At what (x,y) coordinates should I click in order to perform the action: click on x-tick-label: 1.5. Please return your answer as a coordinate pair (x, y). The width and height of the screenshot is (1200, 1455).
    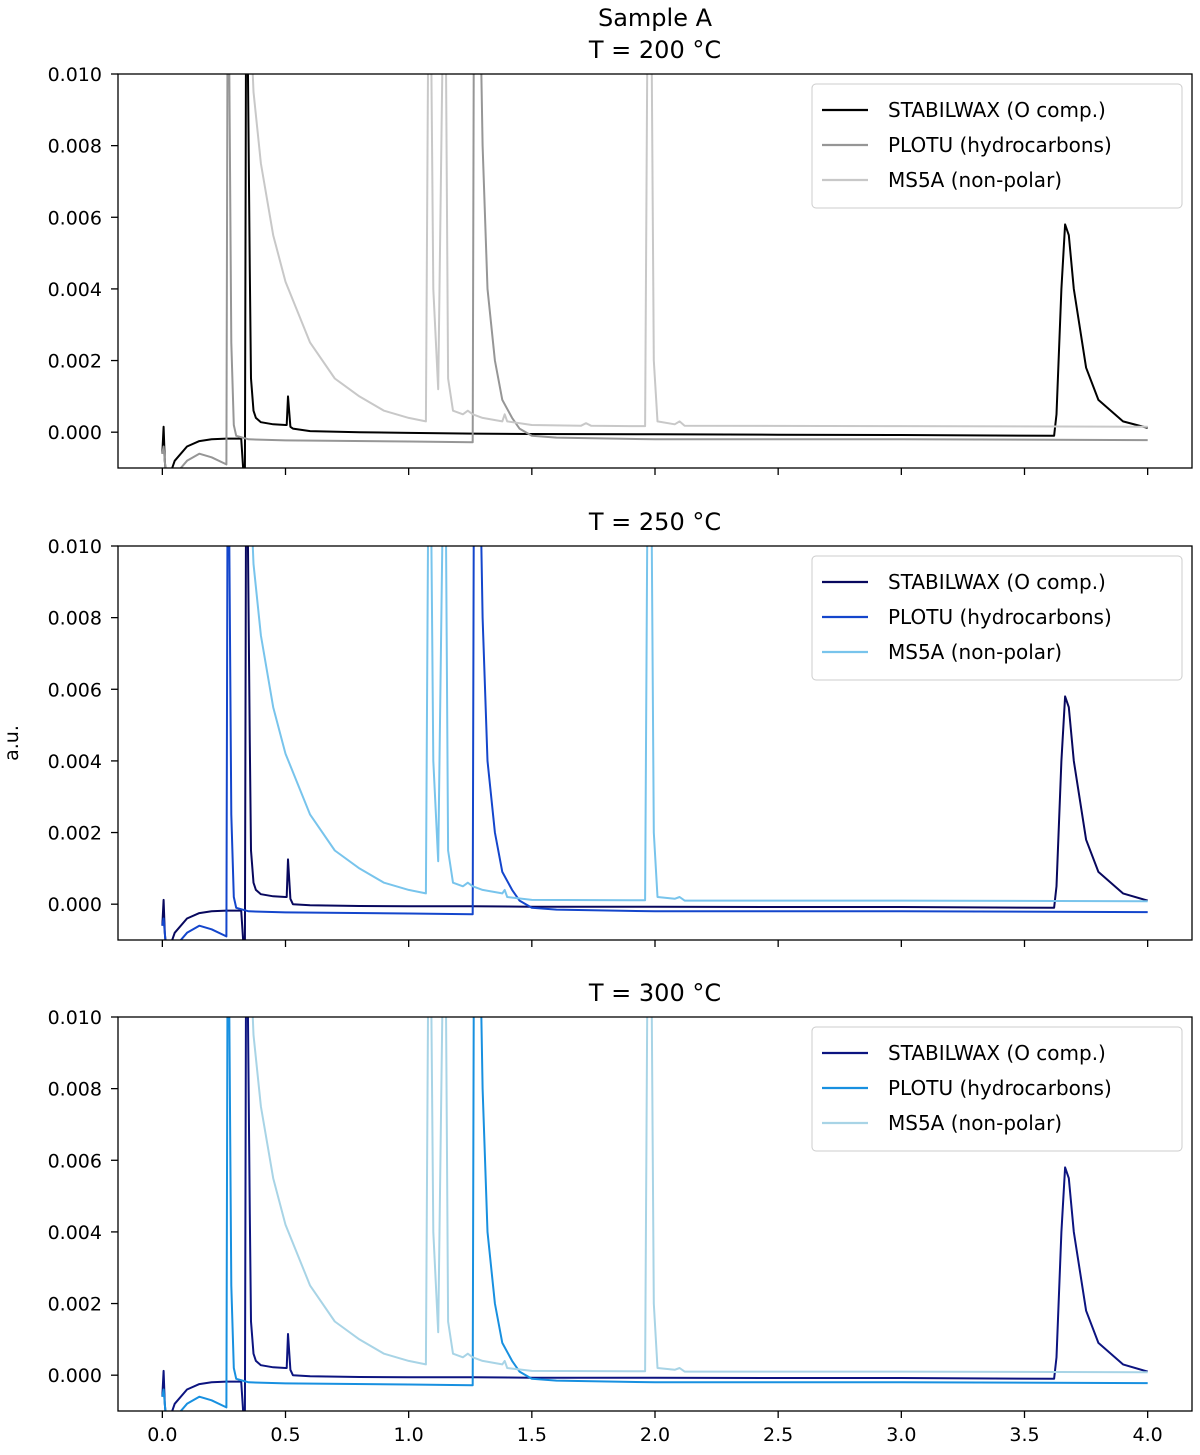
    Looking at the image, I should click on (532, 1435).